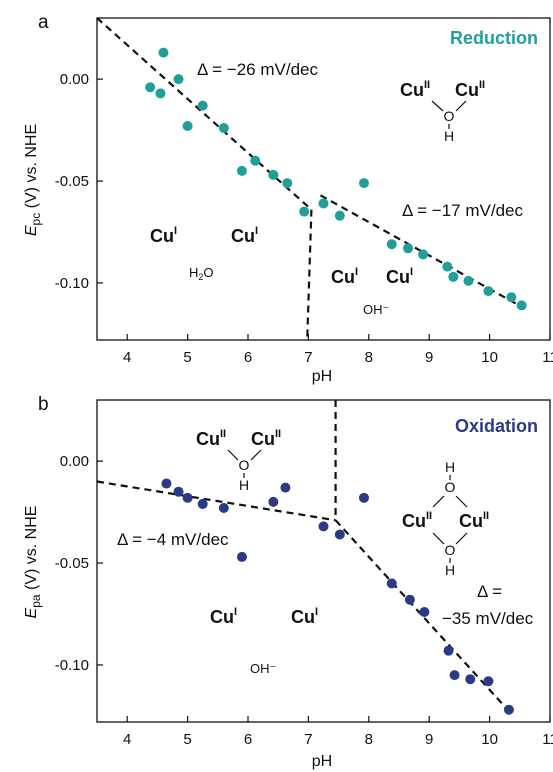  What do you see at coordinates (31, 168) in the screenshot?
I see `panel-a-y-label-rest: (V) vs. NHE` at bounding box center [31, 168].